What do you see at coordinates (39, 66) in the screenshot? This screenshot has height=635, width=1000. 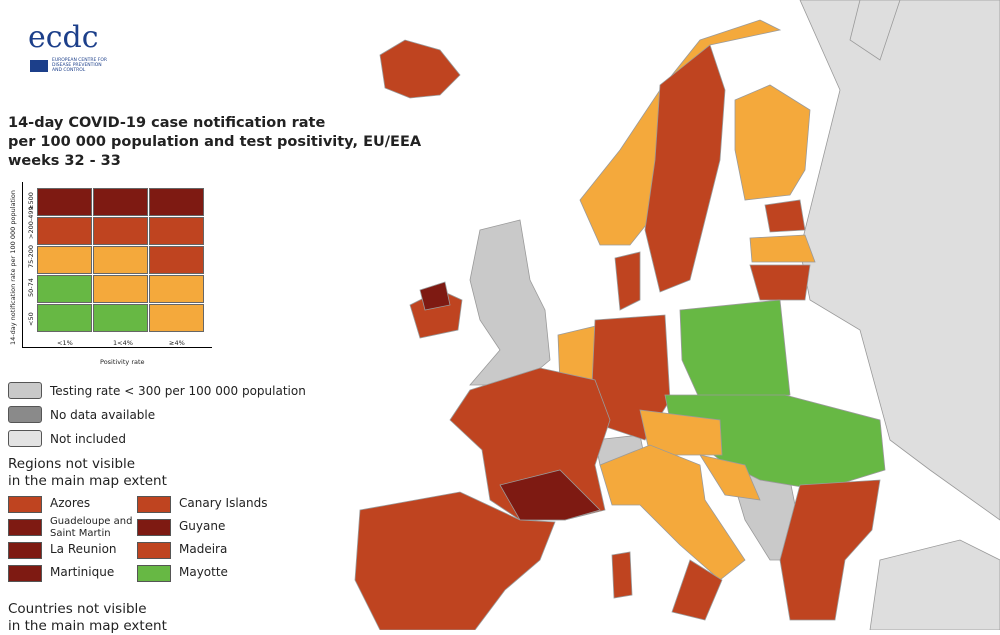 I see `logo-flag` at bounding box center [39, 66].